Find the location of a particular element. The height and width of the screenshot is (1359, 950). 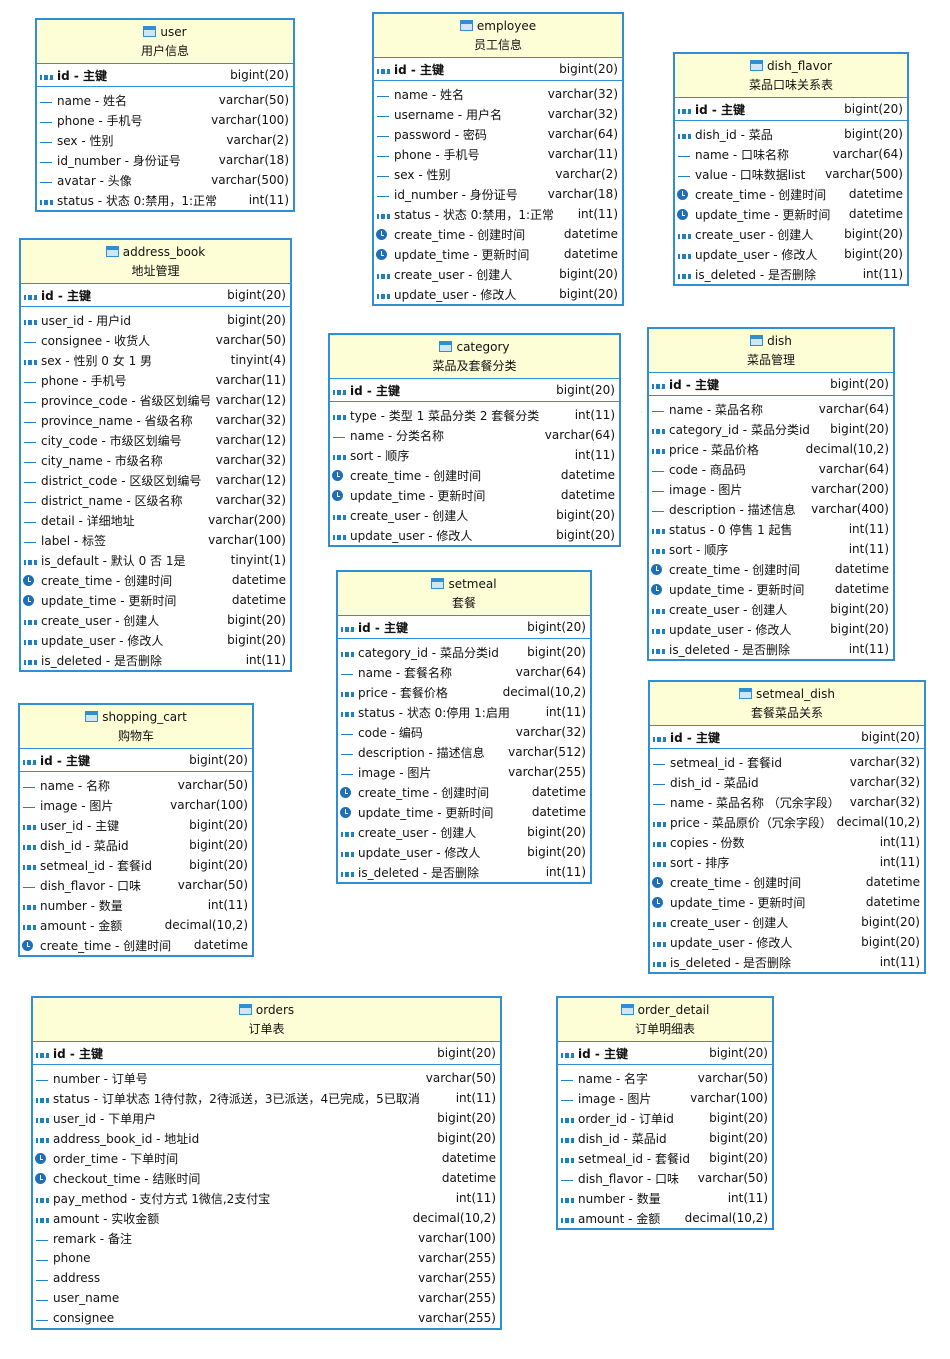

column-label: is_deleted - 是否删除 is located at coordinates (730, 962).